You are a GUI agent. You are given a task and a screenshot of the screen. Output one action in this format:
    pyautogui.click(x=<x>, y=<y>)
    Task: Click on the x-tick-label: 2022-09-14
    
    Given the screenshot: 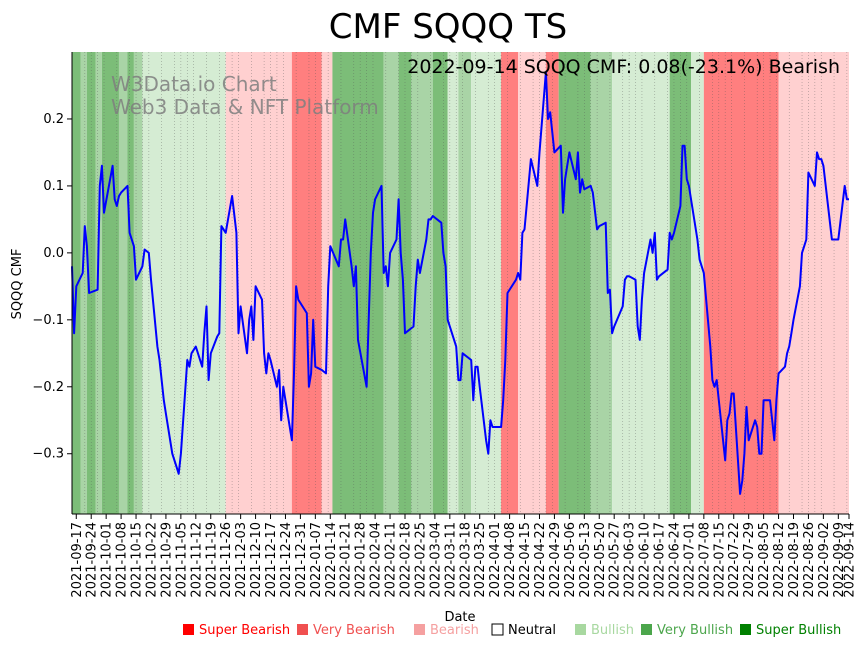 What is the action you would take?
    pyautogui.click(x=850, y=560)
    